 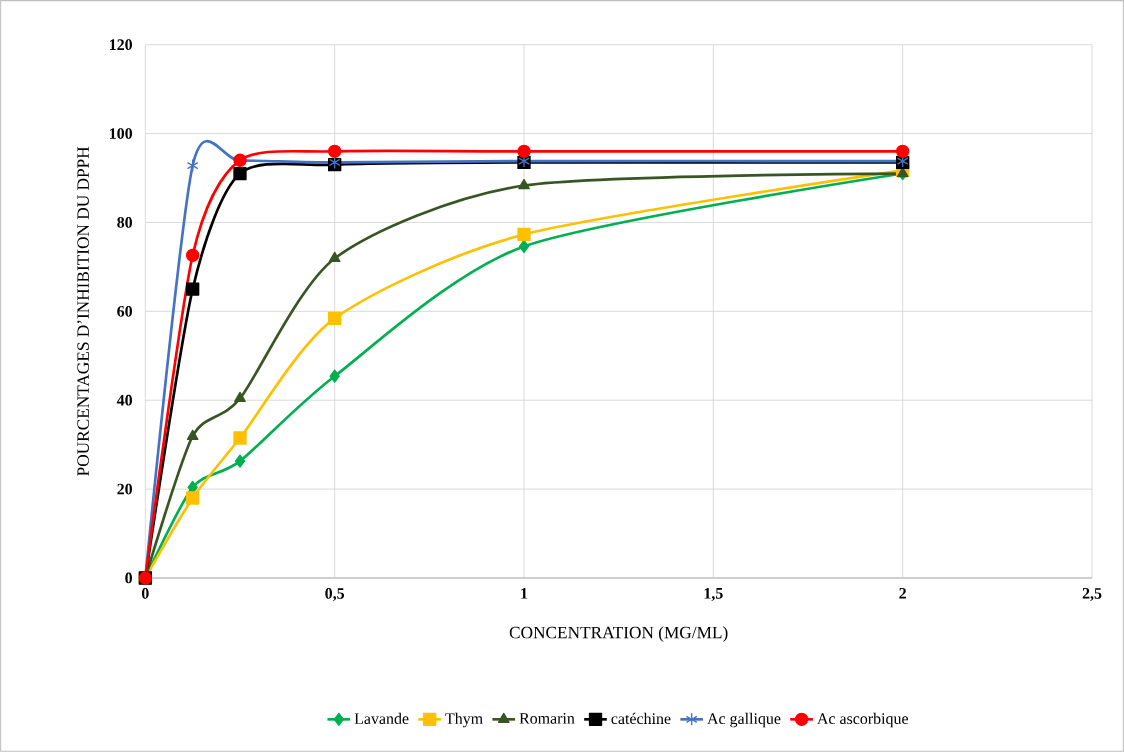 I want to click on y-tick-label: 100, so click(x=121, y=133).